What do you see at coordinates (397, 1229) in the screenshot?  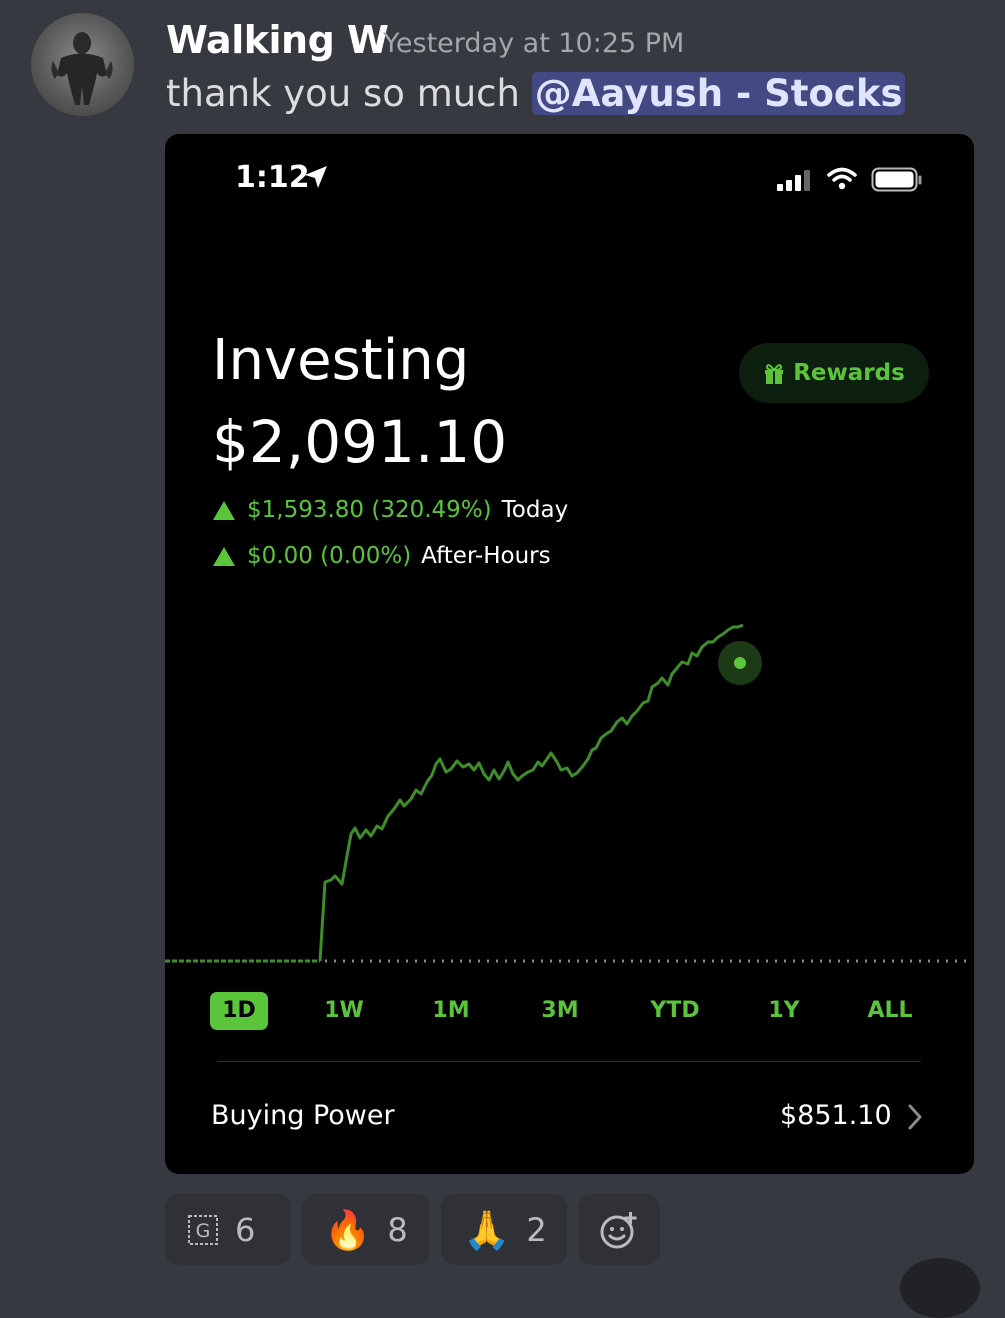 I see `reaction-count: 8` at bounding box center [397, 1229].